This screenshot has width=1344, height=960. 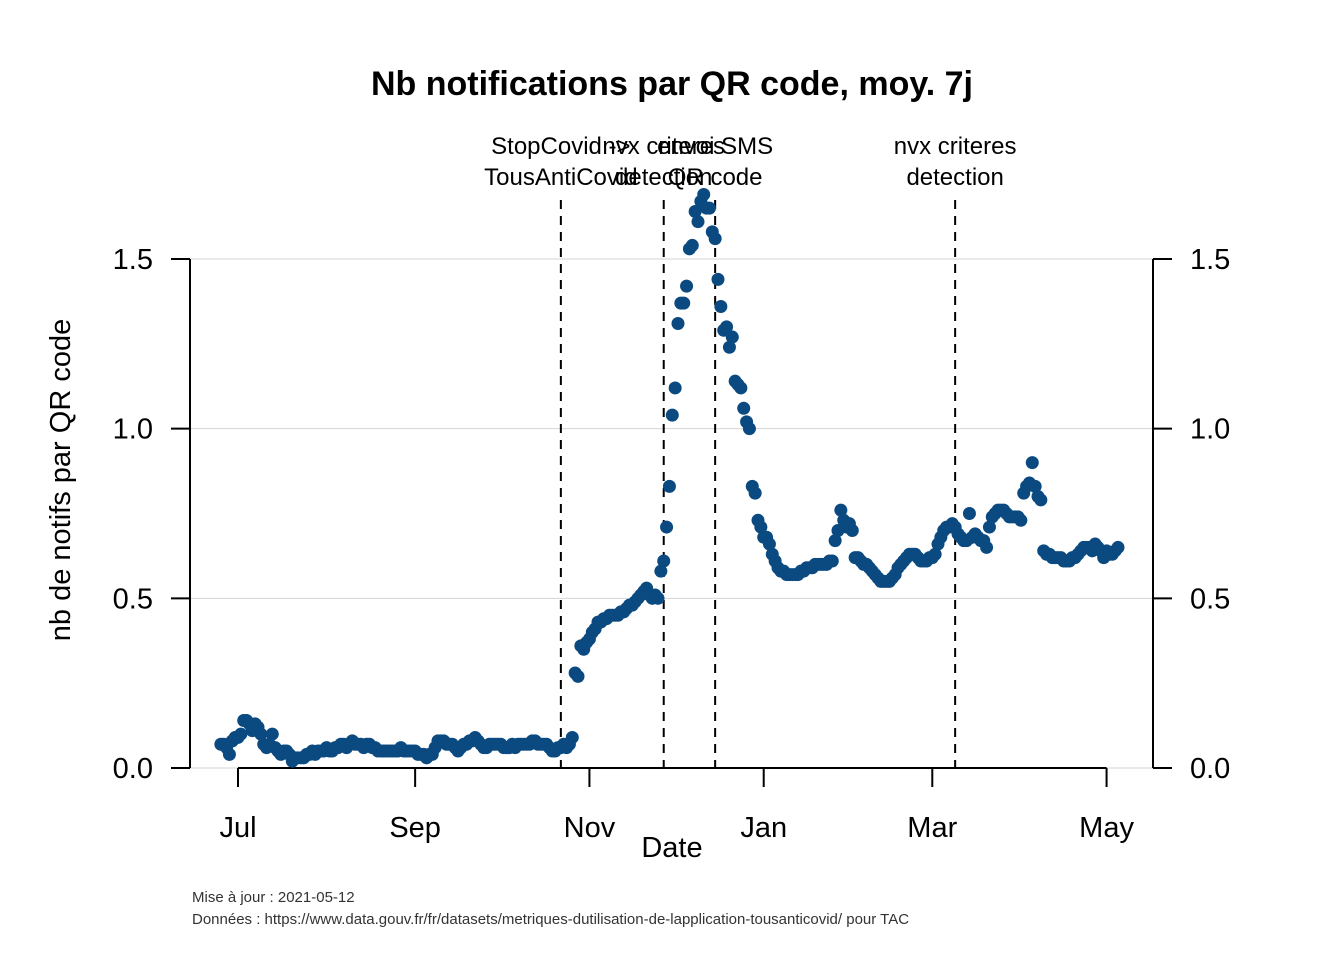 I want to click on y-tick-label-right: 0.0, so click(x=1210, y=769).